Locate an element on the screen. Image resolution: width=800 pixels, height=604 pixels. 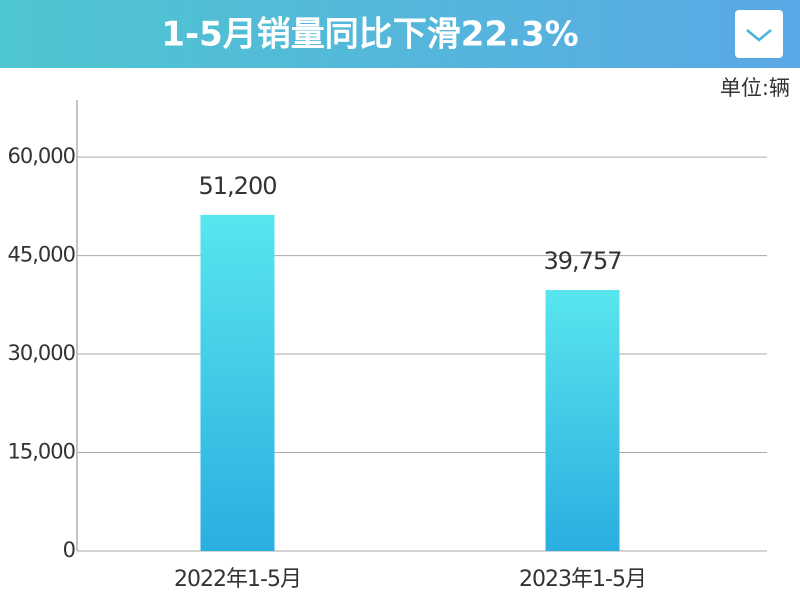
unit-label: 单位:辆 is located at coordinates (755, 88).